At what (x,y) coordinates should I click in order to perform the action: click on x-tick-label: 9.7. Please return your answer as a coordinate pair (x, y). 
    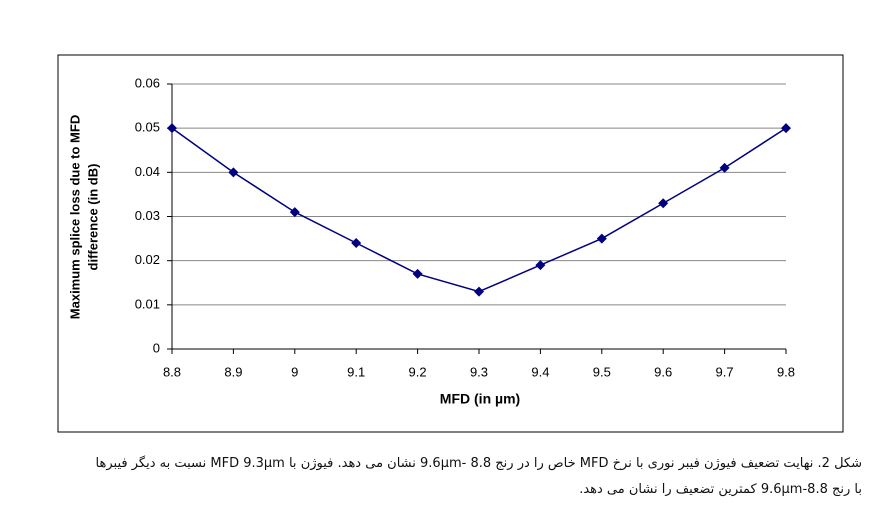
    Looking at the image, I should click on (725, 371).